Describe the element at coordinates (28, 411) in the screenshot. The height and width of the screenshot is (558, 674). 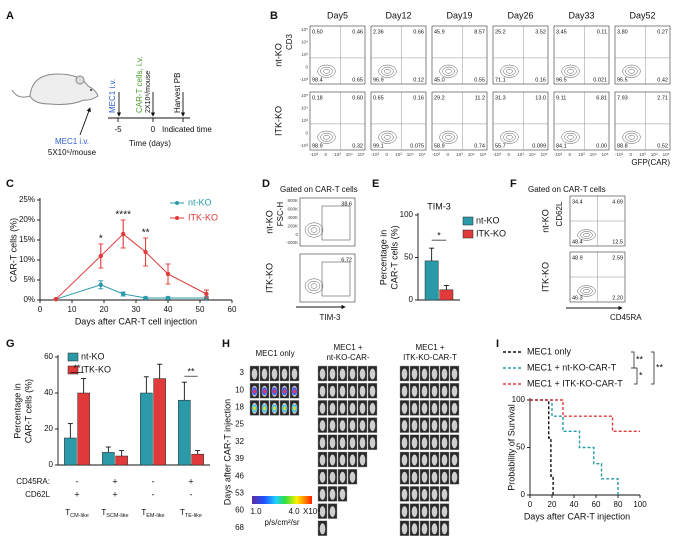
I see `y-axis-label: CAR-T cells (%)` at that location.